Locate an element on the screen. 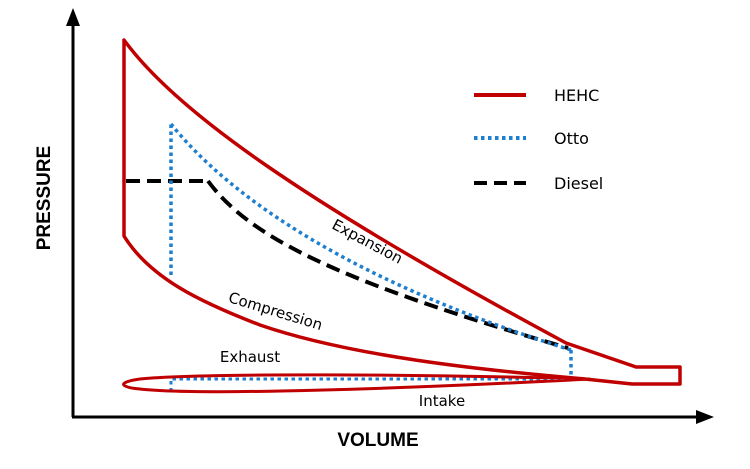 The height and width of the screenshot is (469, 750). exhaust-label: Exhaust is located at coordinates (250, 357).